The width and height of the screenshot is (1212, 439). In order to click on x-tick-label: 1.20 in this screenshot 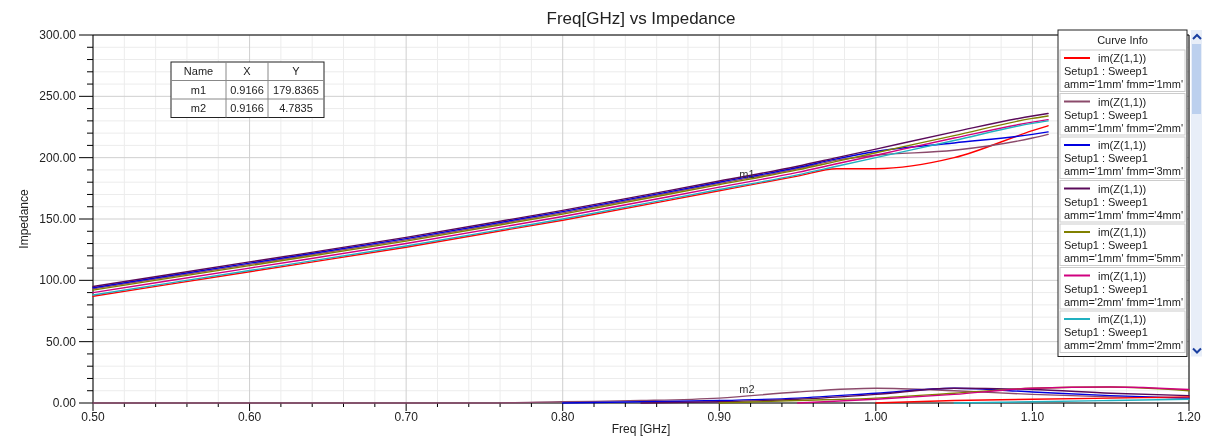, I will do `click(1189, 417)`.